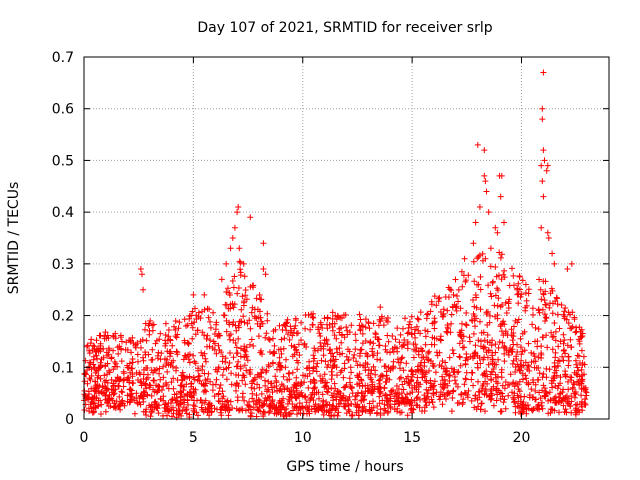  Describe the element at coordinates (84, 438) in the screenshot. I see `x-tick-label: 0` at that location.